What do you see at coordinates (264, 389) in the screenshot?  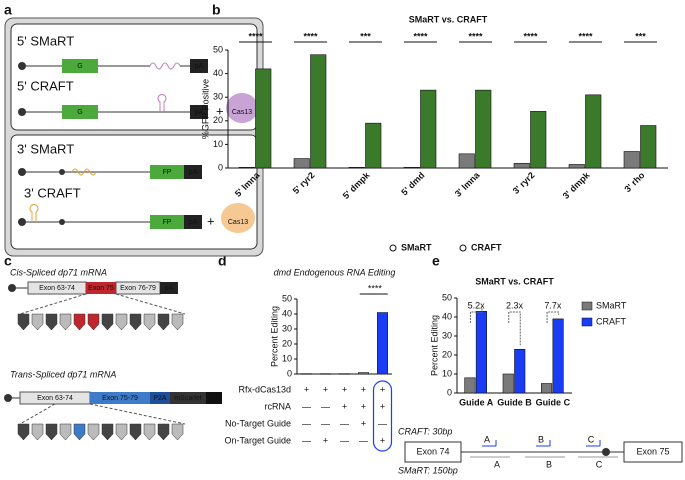 I see `row-label: Rfx-dCas13d` at bounding box center [264, 389].